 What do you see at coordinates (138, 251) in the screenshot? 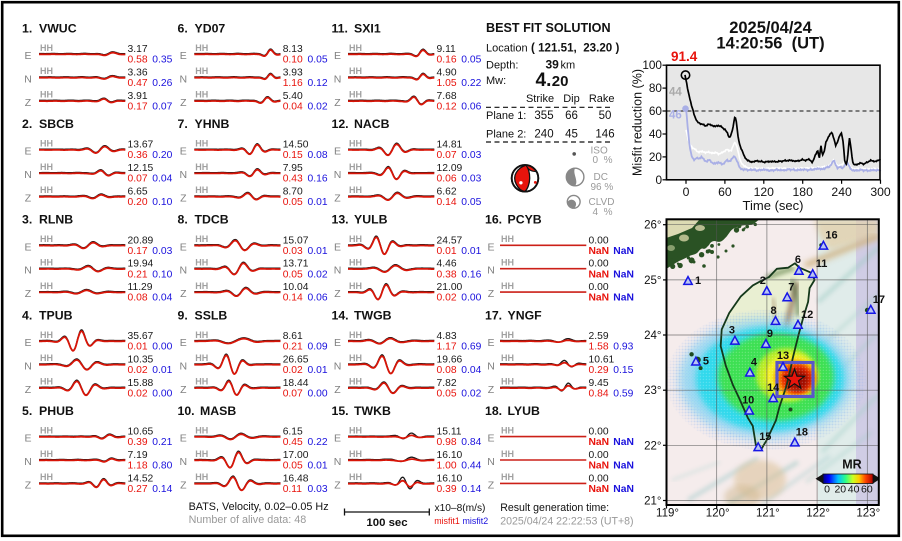
I see `svg-text: 0.17` at bounding box center [138, 251].